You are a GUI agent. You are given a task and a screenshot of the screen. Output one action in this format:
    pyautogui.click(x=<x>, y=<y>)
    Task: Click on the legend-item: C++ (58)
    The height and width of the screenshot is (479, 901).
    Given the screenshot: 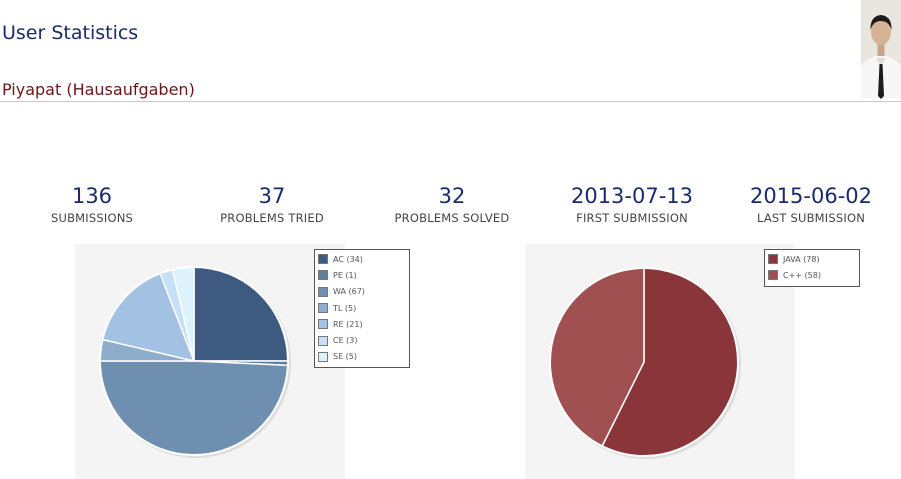 What is the action you would take?
    pyautogui.click(x=812, y=275)
    